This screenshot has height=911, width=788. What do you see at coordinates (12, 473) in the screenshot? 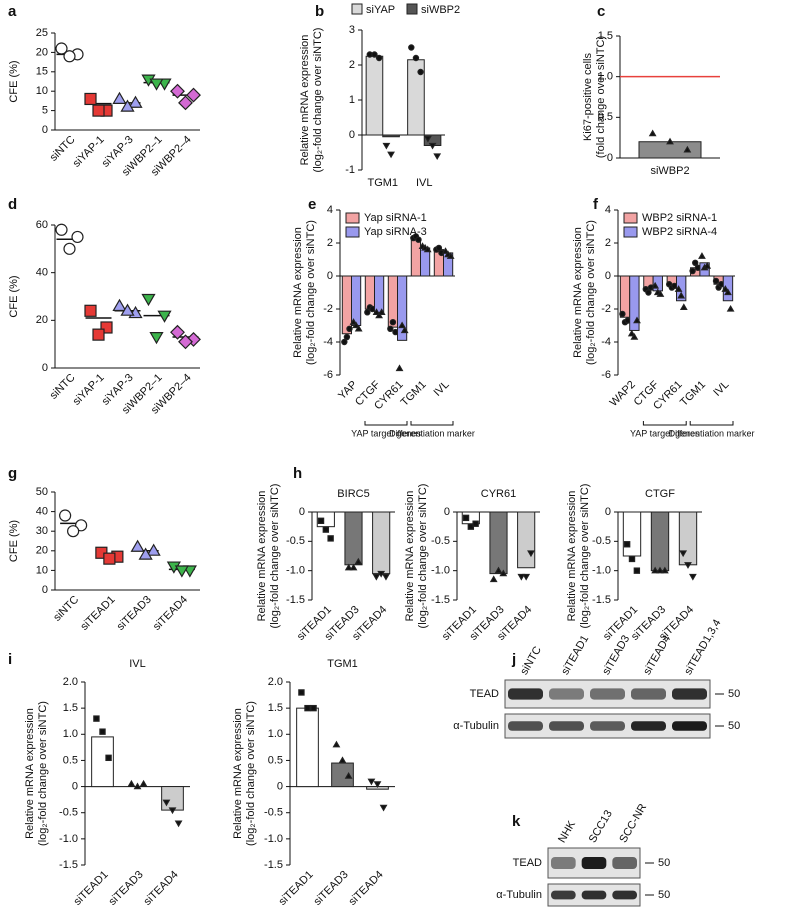
I see `panel-label: g` at bounding box center [12, 473].